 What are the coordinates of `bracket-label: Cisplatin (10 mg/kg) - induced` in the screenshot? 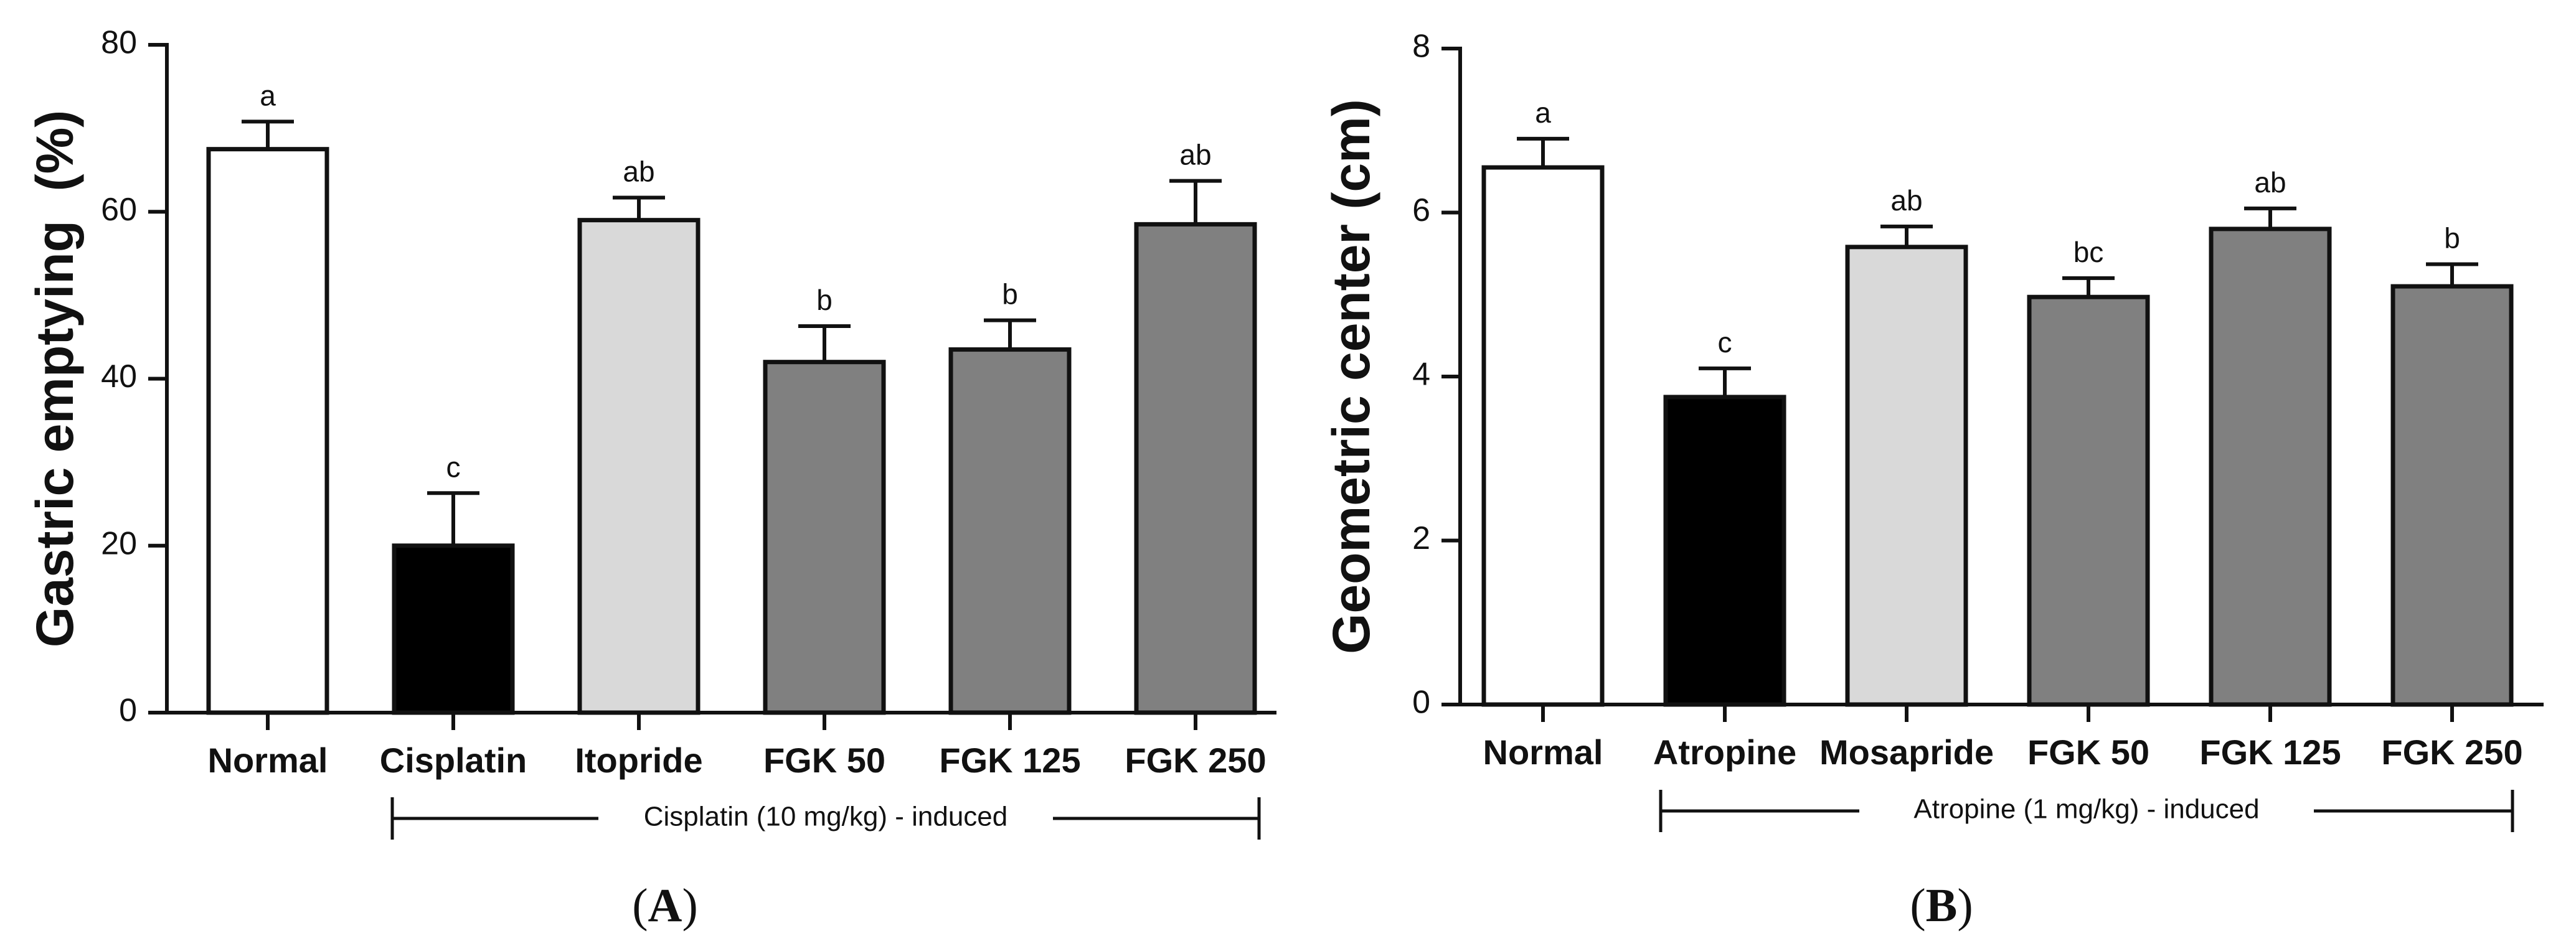 It's located at (825, 817).